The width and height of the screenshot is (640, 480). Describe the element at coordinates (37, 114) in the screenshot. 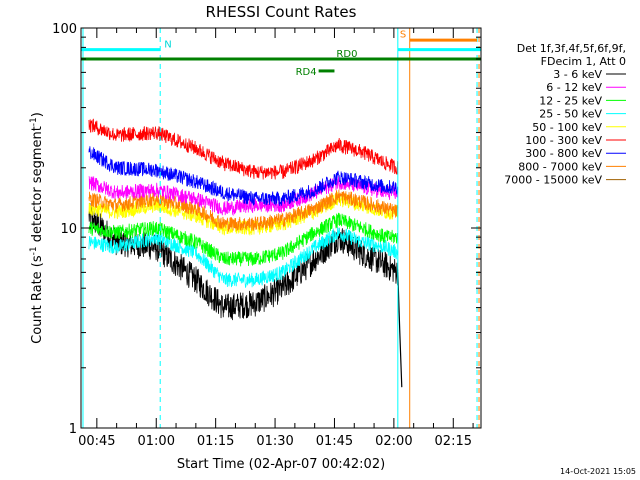

I see `y-axis-label-end: )` at that location.